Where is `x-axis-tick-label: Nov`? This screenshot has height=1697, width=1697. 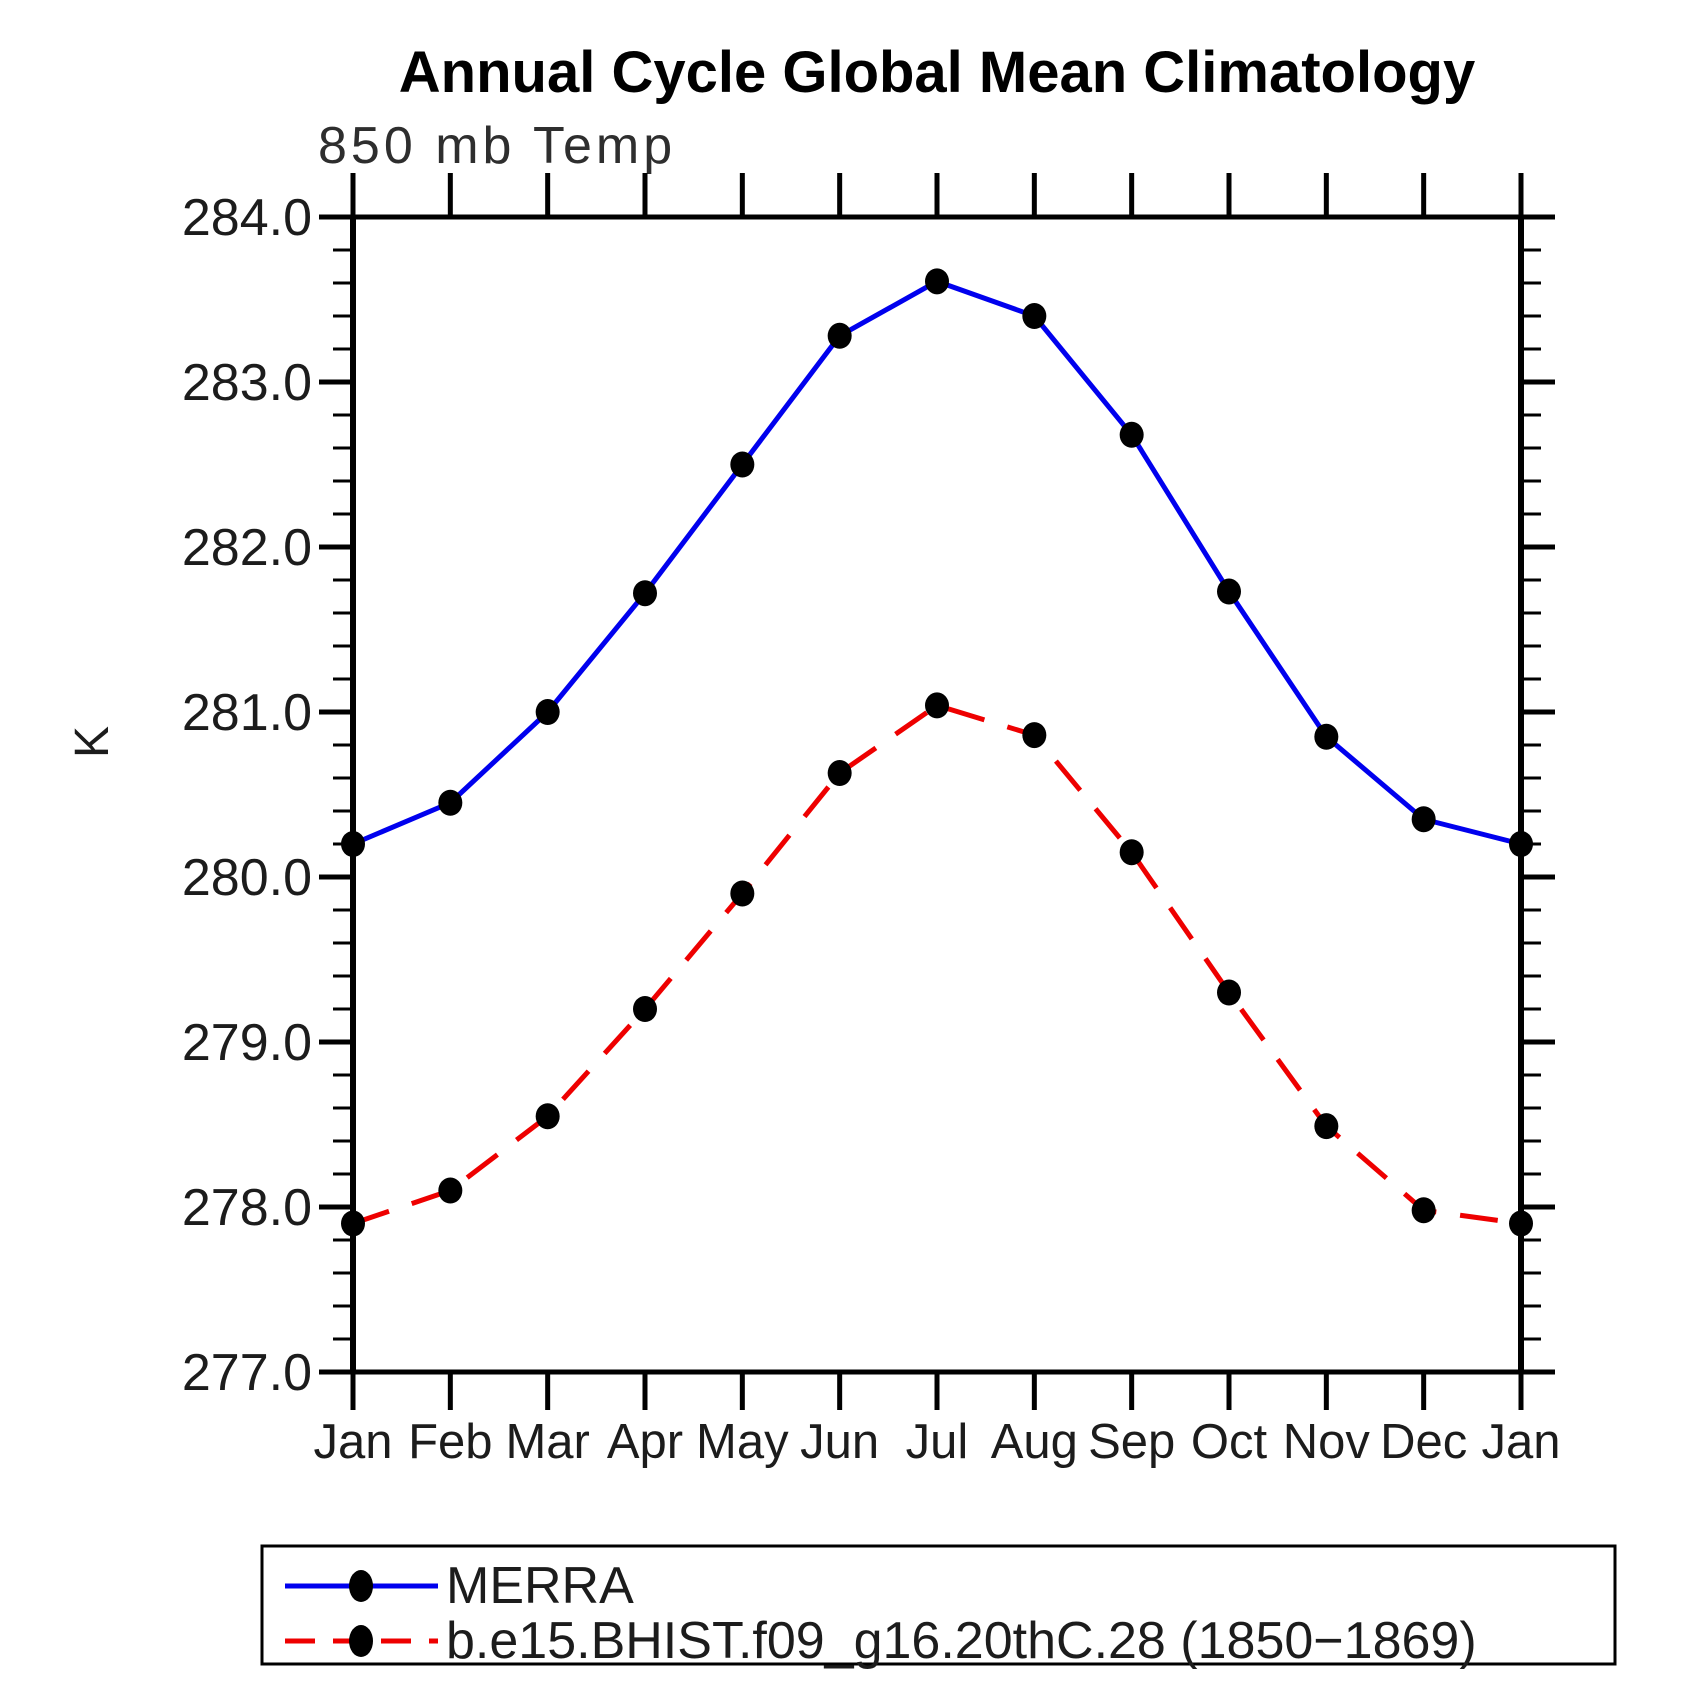 x-axis-tick-label: Nov is located at coordinates (1327, 1442).